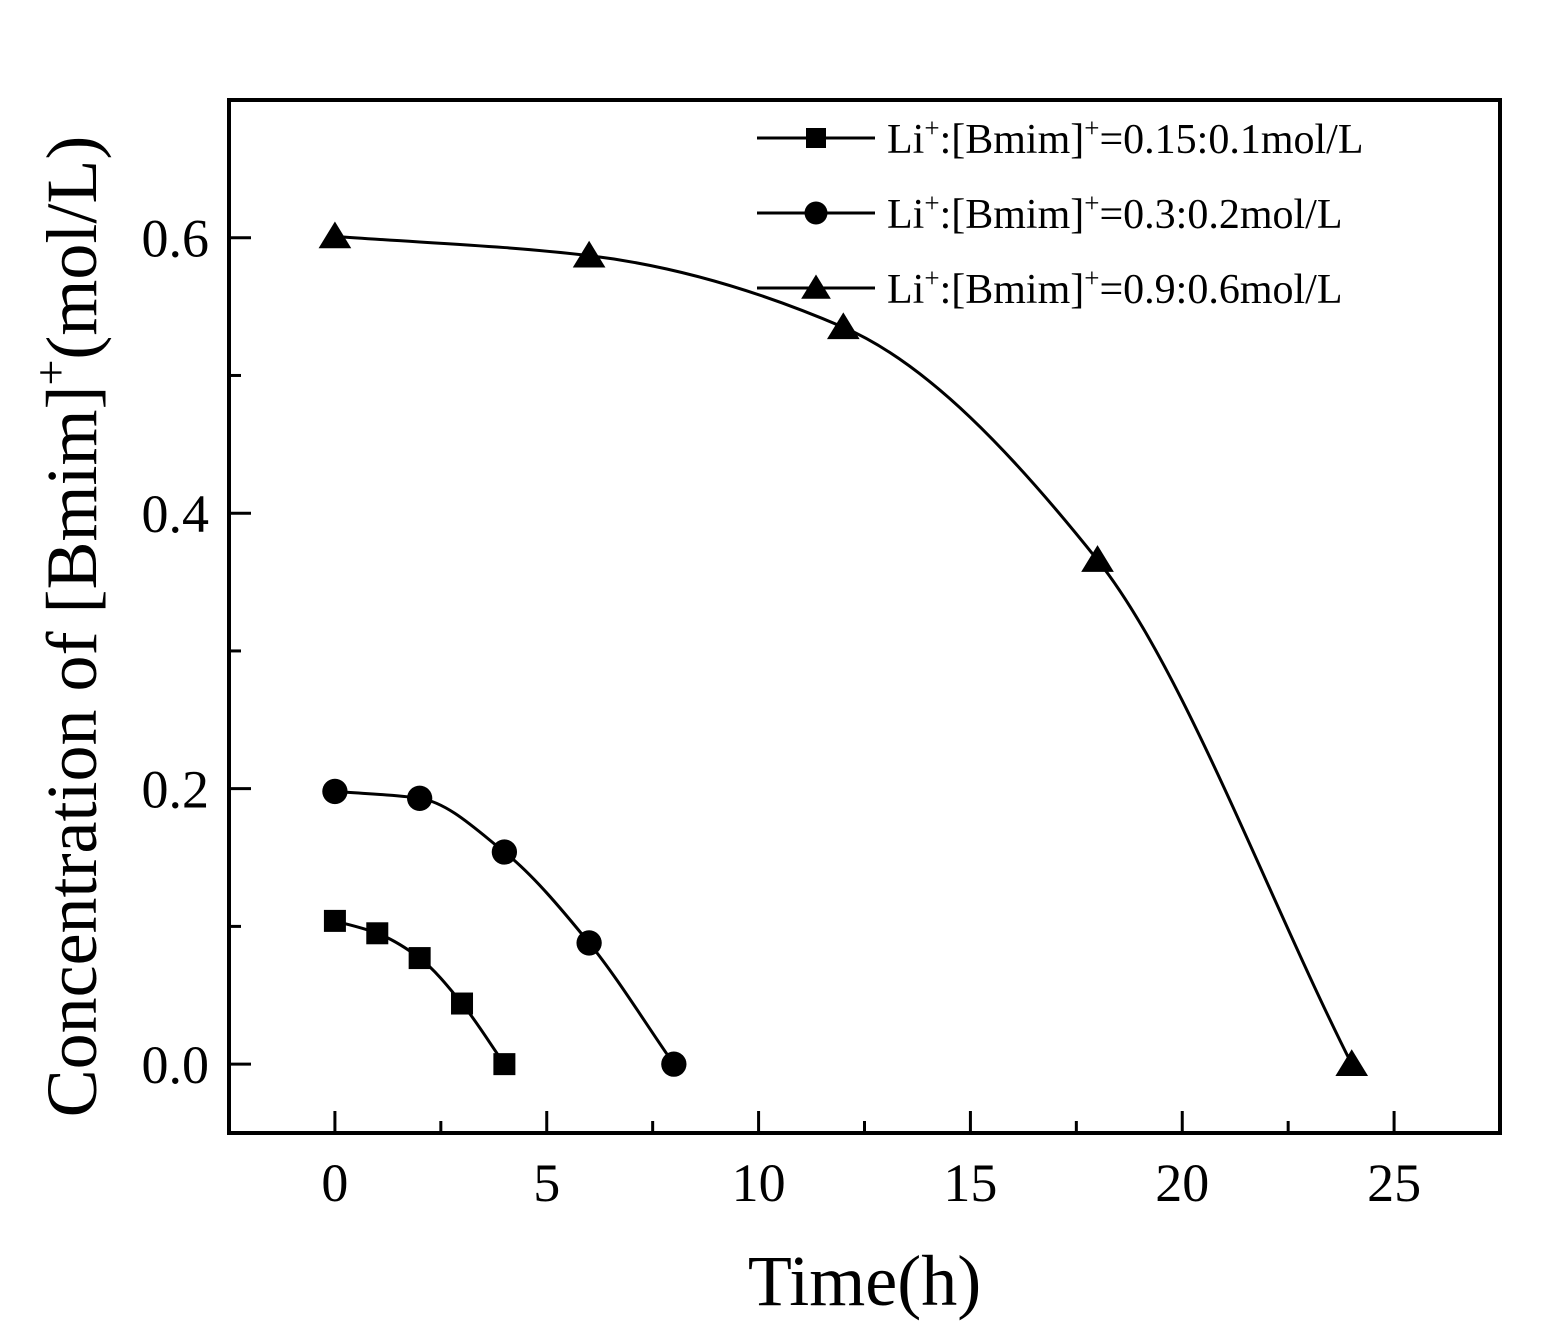 This screenshot has width=1542, height=1341. I want to click on x-tick-label: 10, so click(759, 1183).